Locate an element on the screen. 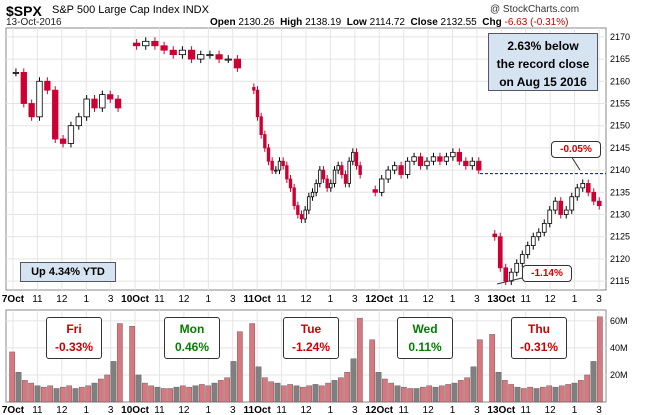  ticker-symbol: $SPX is located at coordinates (24, 11).